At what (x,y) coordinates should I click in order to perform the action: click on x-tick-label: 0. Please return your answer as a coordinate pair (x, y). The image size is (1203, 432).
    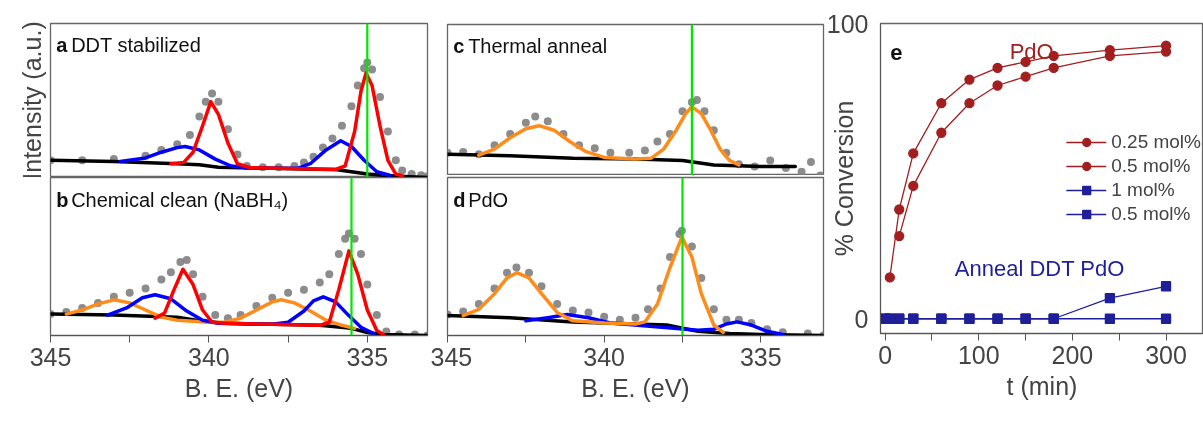
    Looking at the image, I should click on (885, 354).